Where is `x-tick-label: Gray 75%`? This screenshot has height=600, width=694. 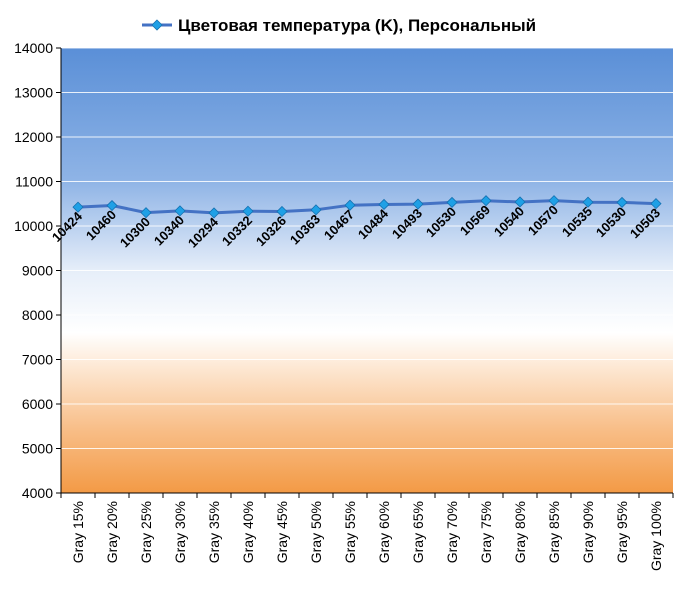
x-tick-label: Gray 75% is located at coordinates (486, 532).